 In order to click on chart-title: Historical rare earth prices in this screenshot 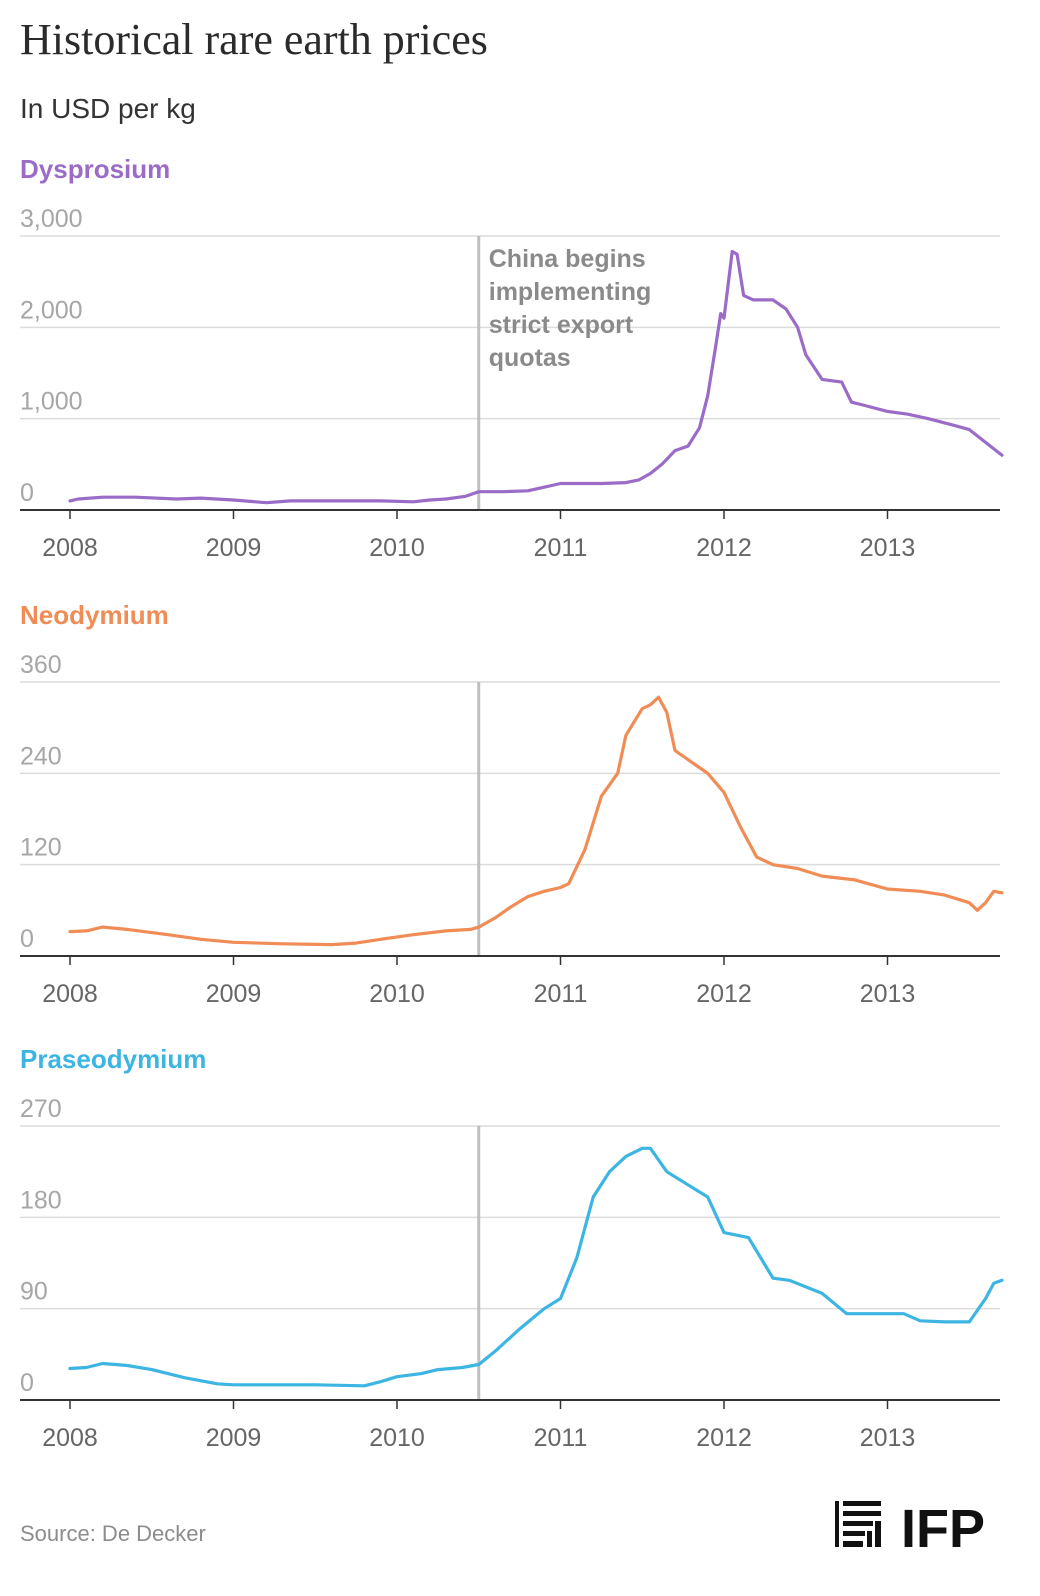, I will do `click(254, 39)`.